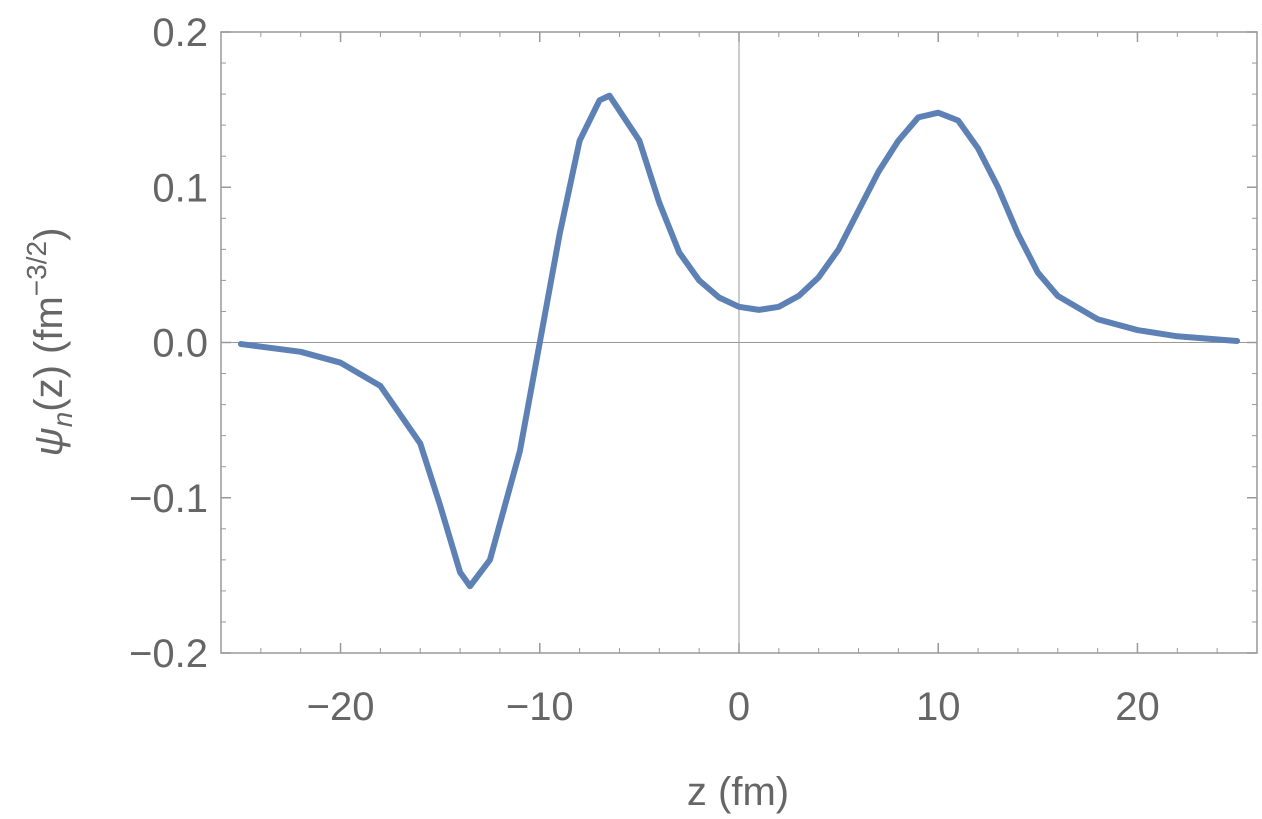 This screenshot has height=819, width=1262. I want to click on y-tick-label: 0.2, so click(180, 33).